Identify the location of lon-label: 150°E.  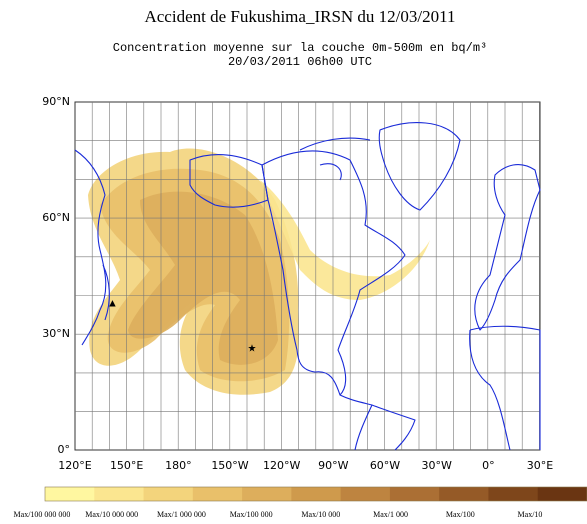
(126, 465).